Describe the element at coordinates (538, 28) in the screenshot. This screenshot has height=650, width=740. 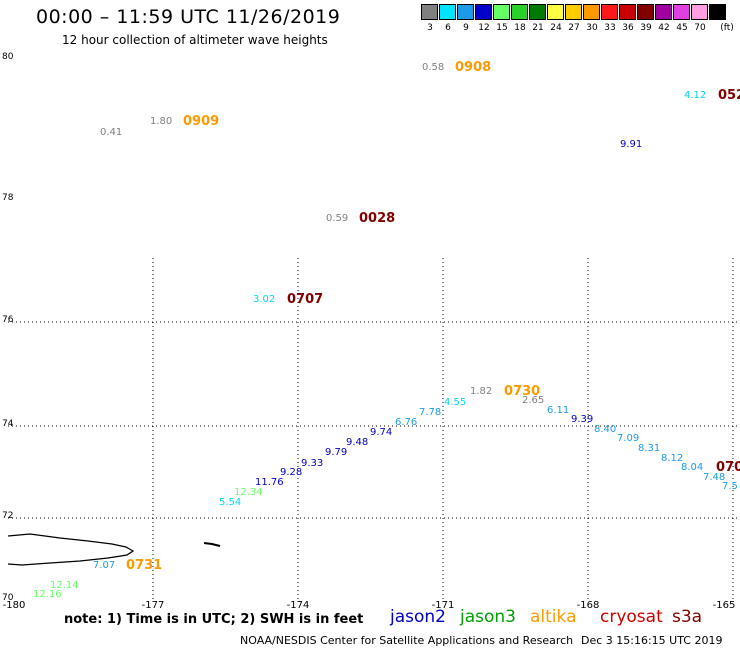
I see `color-scale-tick-label: 21` at that location.